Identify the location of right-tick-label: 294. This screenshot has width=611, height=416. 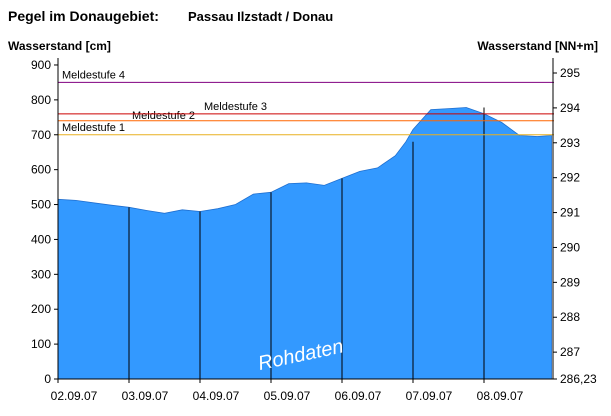
(570, 108).